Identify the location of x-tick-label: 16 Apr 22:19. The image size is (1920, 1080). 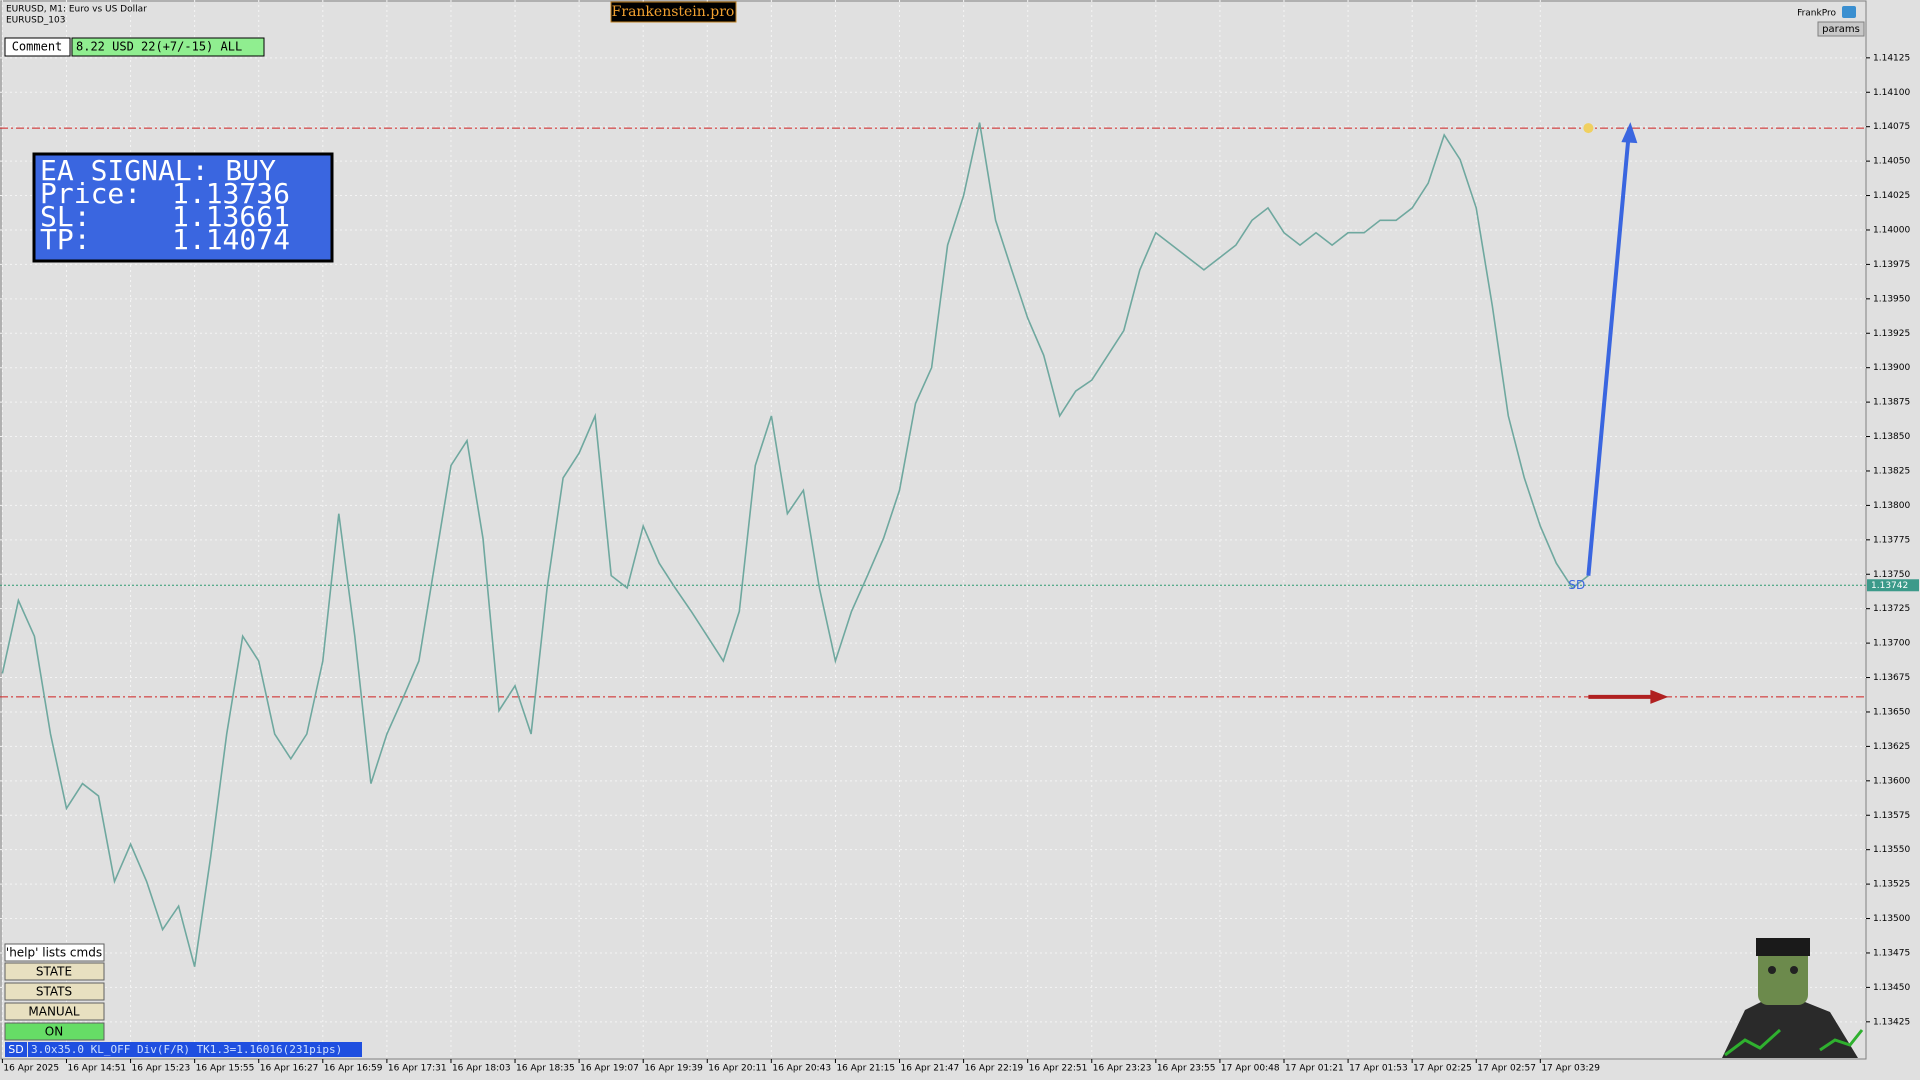
(994, 1069).